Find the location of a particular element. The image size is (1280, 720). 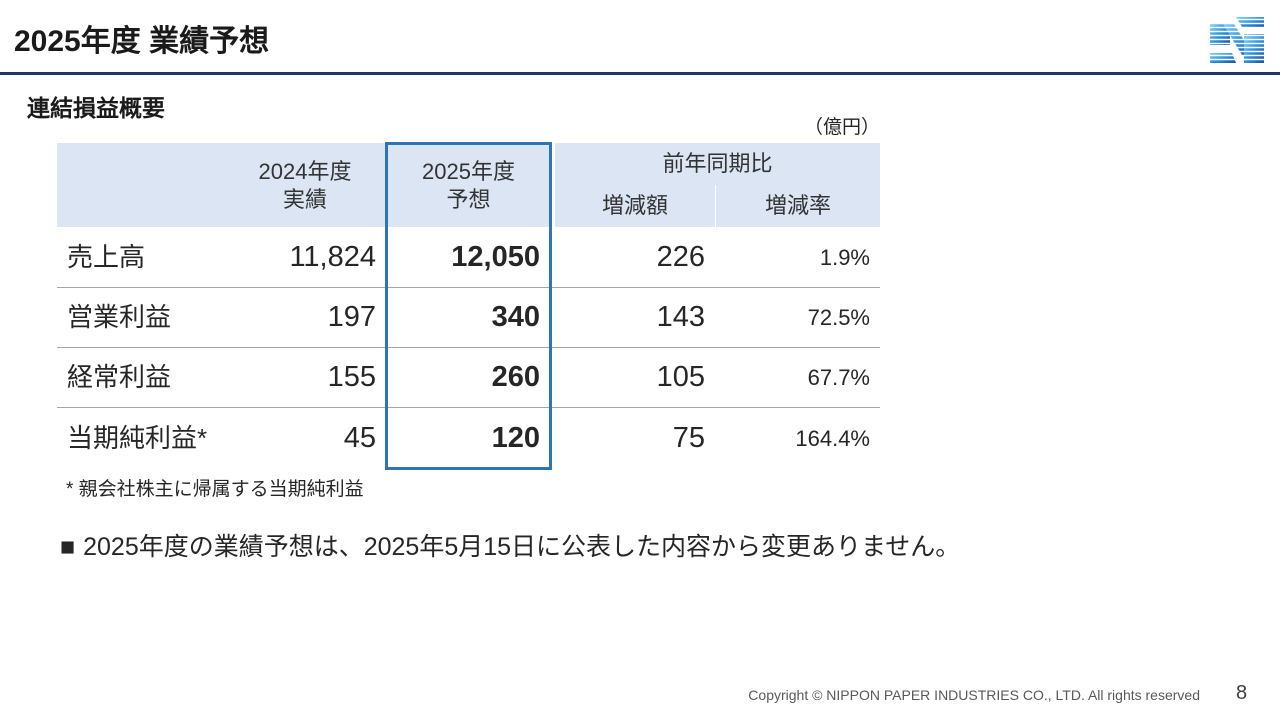

table-row: 経常利益 155 260 105 67.7% is located at coordinates (468, 378).